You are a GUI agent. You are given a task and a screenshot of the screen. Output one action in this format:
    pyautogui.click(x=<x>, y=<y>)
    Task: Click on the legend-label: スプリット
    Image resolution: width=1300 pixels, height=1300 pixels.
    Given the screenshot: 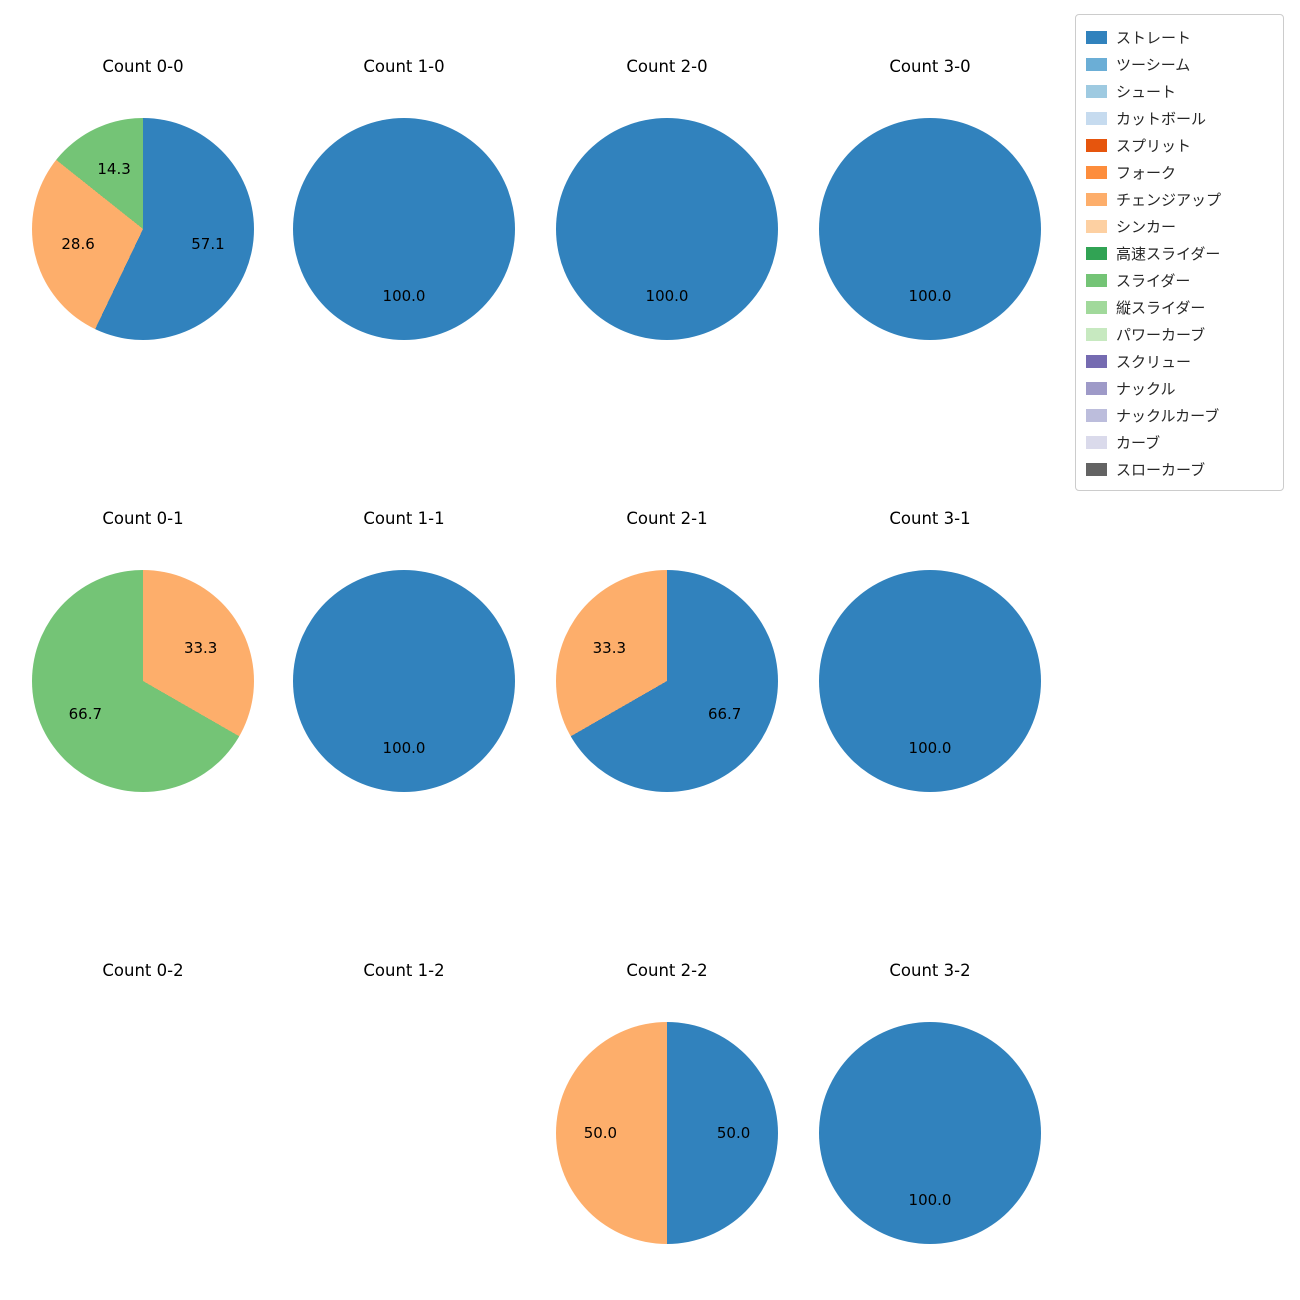 What is the action you would take?
    pyautogui.click(x=1154, y=146)
    